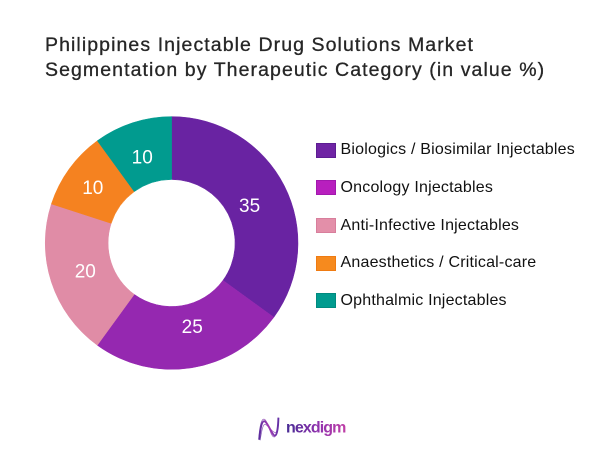 The image size is (602, 453). Describe the element at coordinates (316, 428) in the screenshot. I see `svg-text: nexdigm` at that location.